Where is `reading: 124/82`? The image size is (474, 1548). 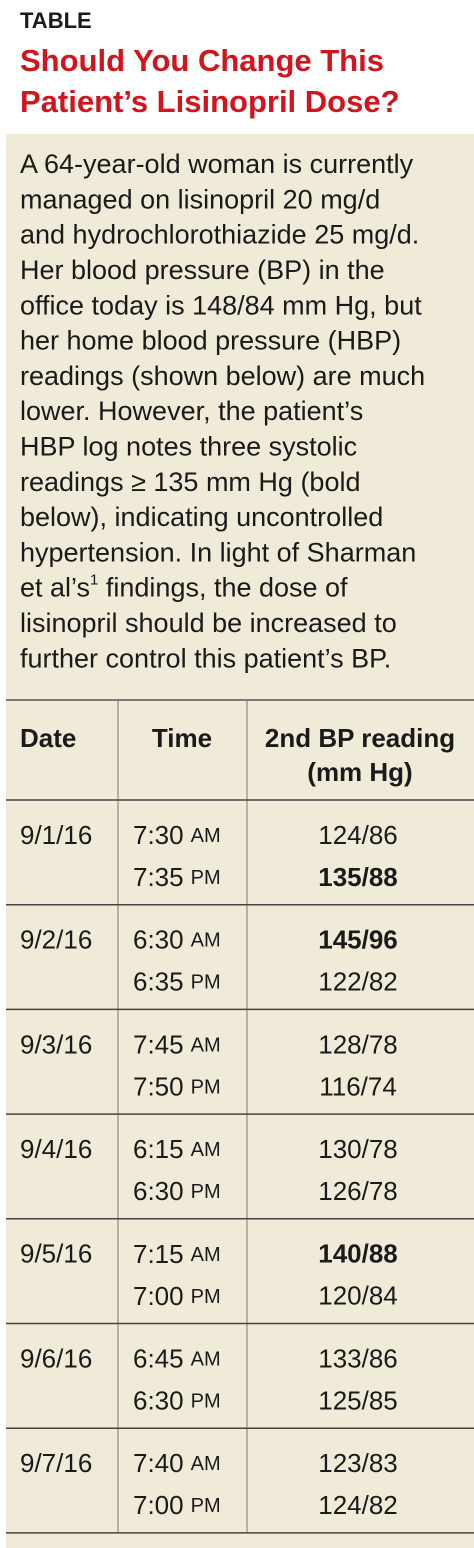
reading: 124/82 is located at coordinates (358, 1505).